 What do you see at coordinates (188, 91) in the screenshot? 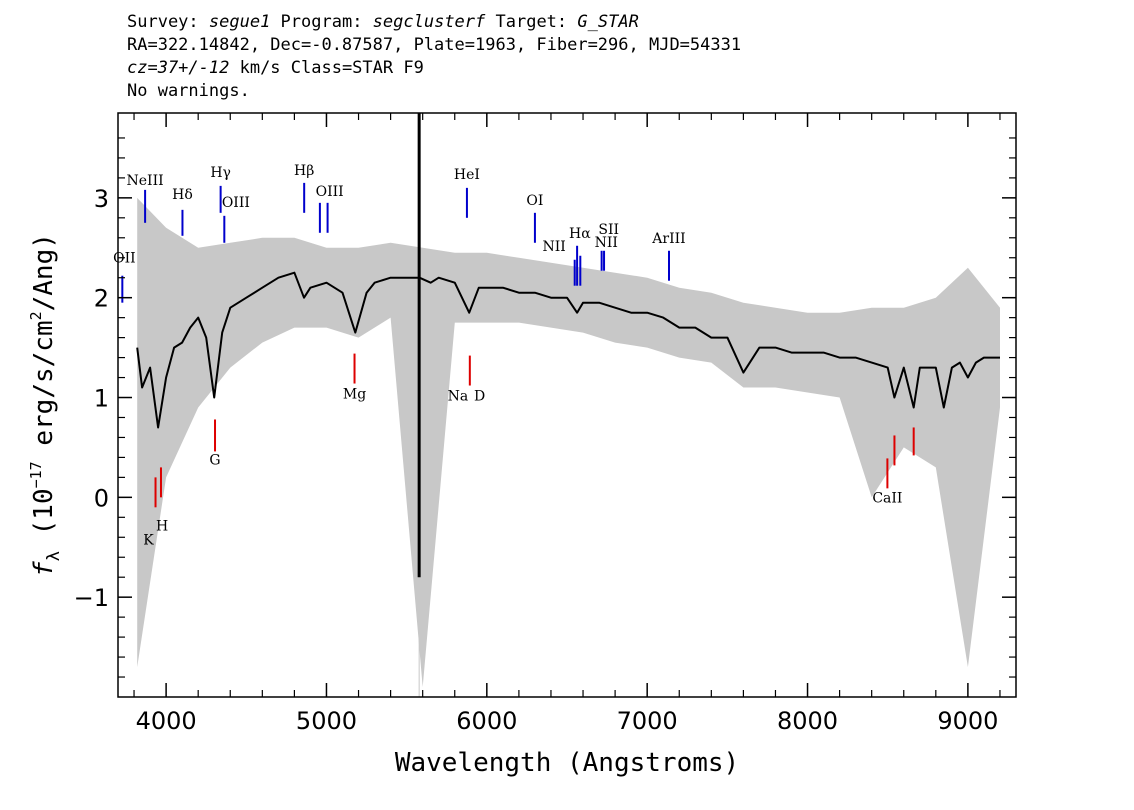
I see `header-line-4: No warnings.` at bounding box center [188, 91].